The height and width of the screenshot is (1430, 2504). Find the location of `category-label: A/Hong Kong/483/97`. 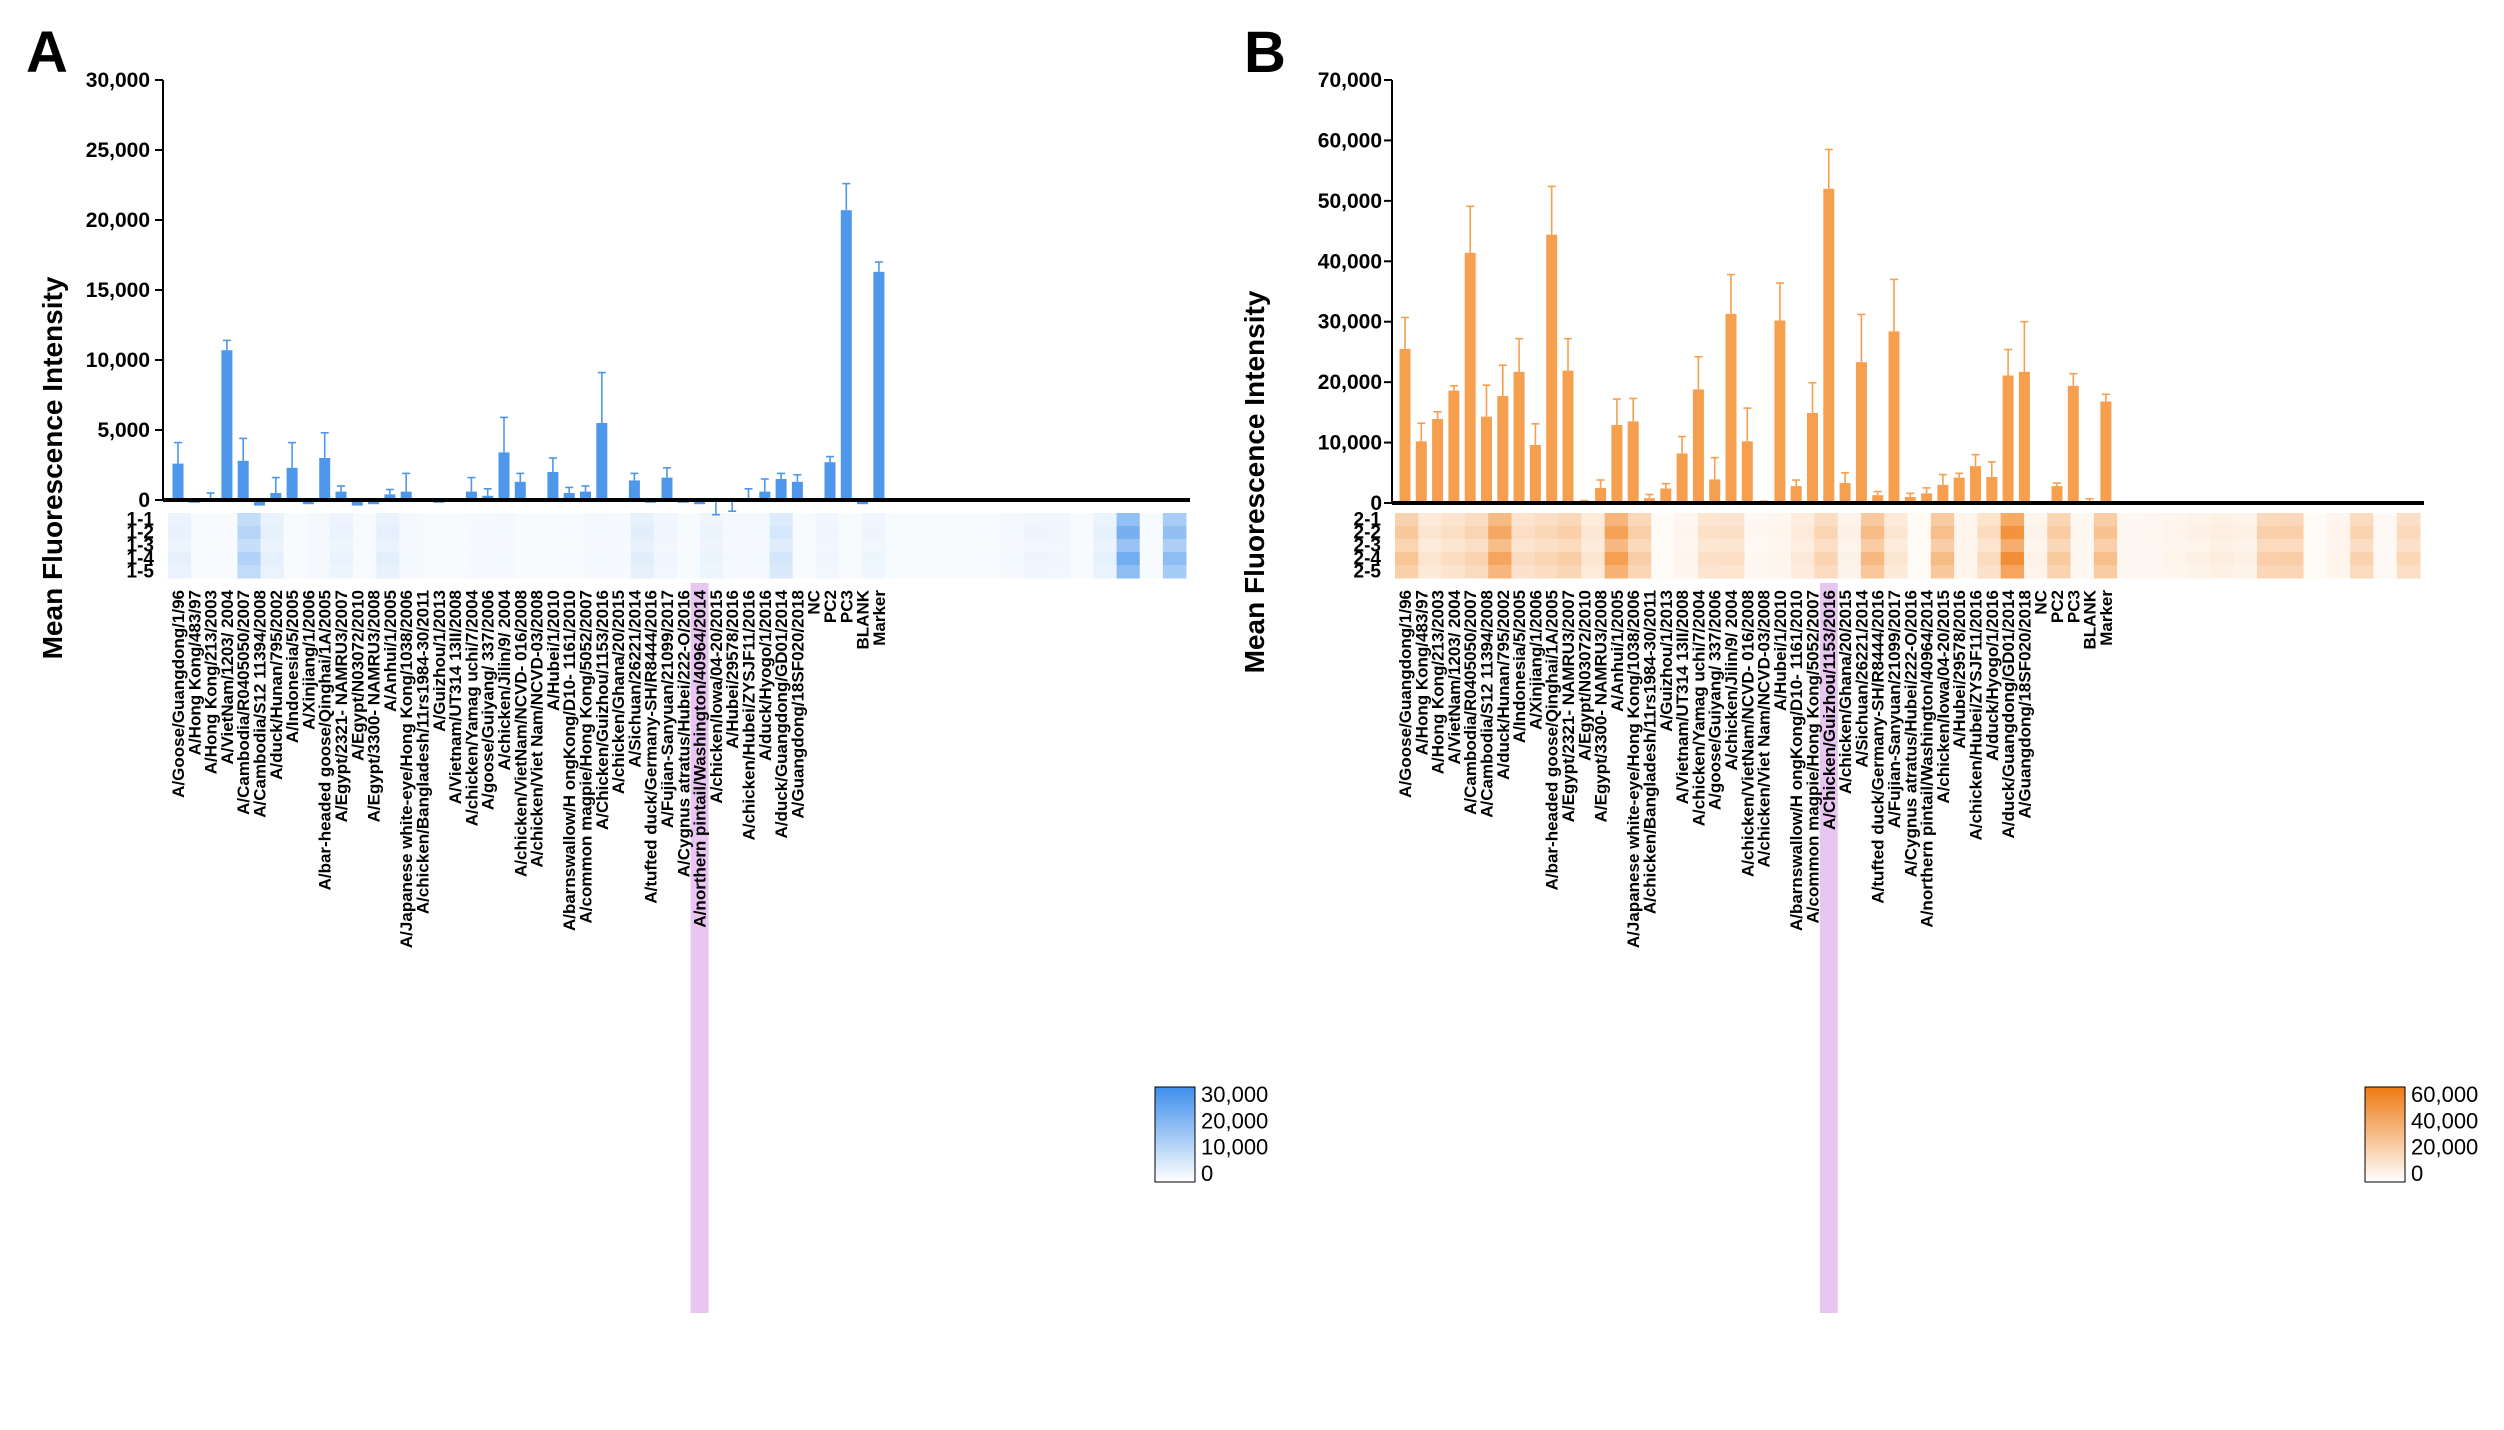

category-label: A/Hong Kong/483/97 is located at coordinates (194, 672).